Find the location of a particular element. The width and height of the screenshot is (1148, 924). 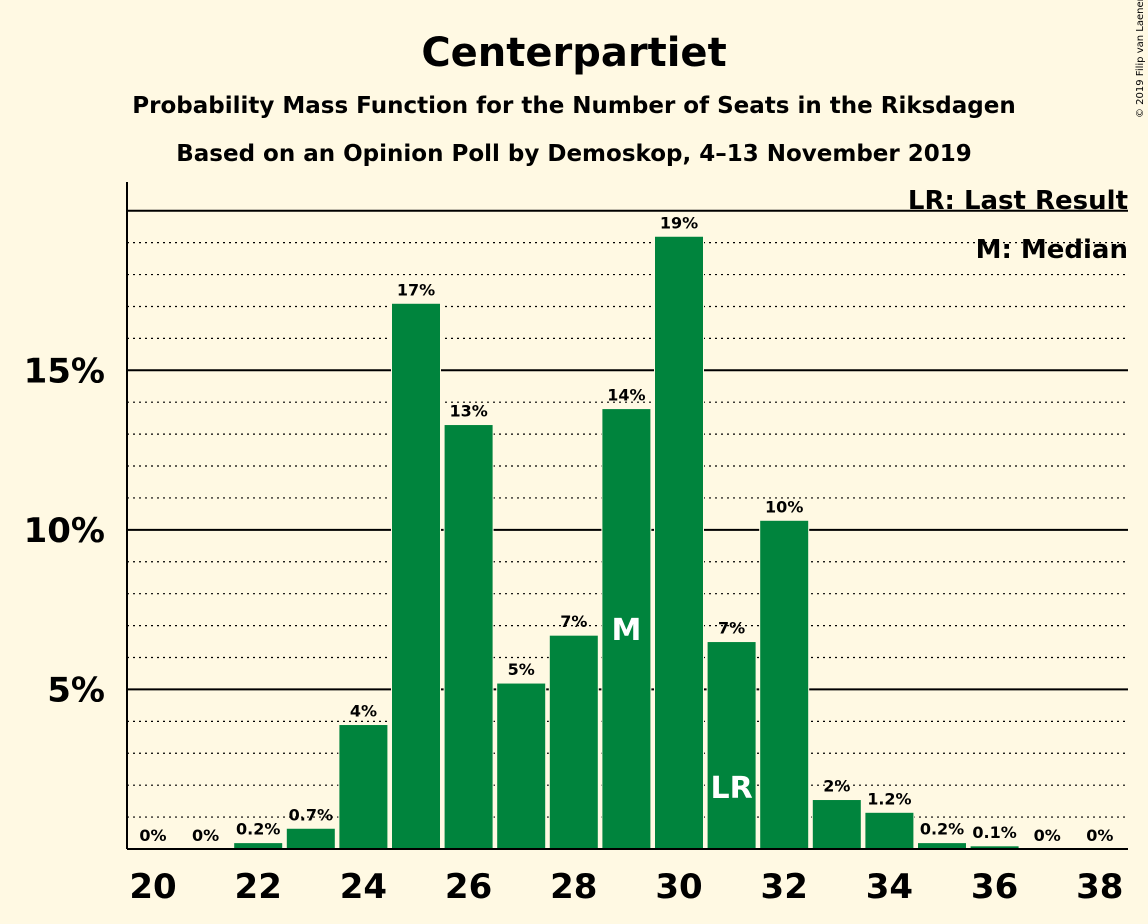

y-axis-ticks: 5% 10% 15% is located at coordinates (64, 530).